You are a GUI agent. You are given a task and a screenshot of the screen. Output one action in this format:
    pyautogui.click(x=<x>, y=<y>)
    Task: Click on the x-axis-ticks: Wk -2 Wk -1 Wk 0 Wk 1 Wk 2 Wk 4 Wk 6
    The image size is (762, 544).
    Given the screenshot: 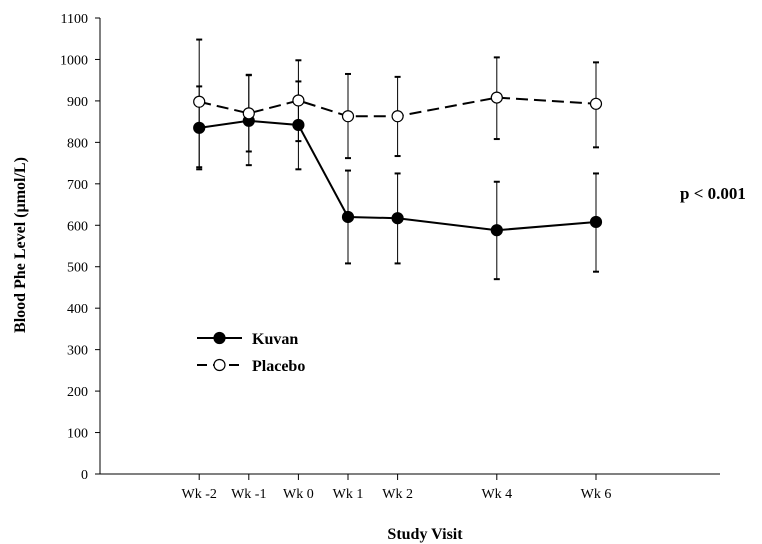 What is the action you would take?
    pyautogui.click(x=397, y=488)
    